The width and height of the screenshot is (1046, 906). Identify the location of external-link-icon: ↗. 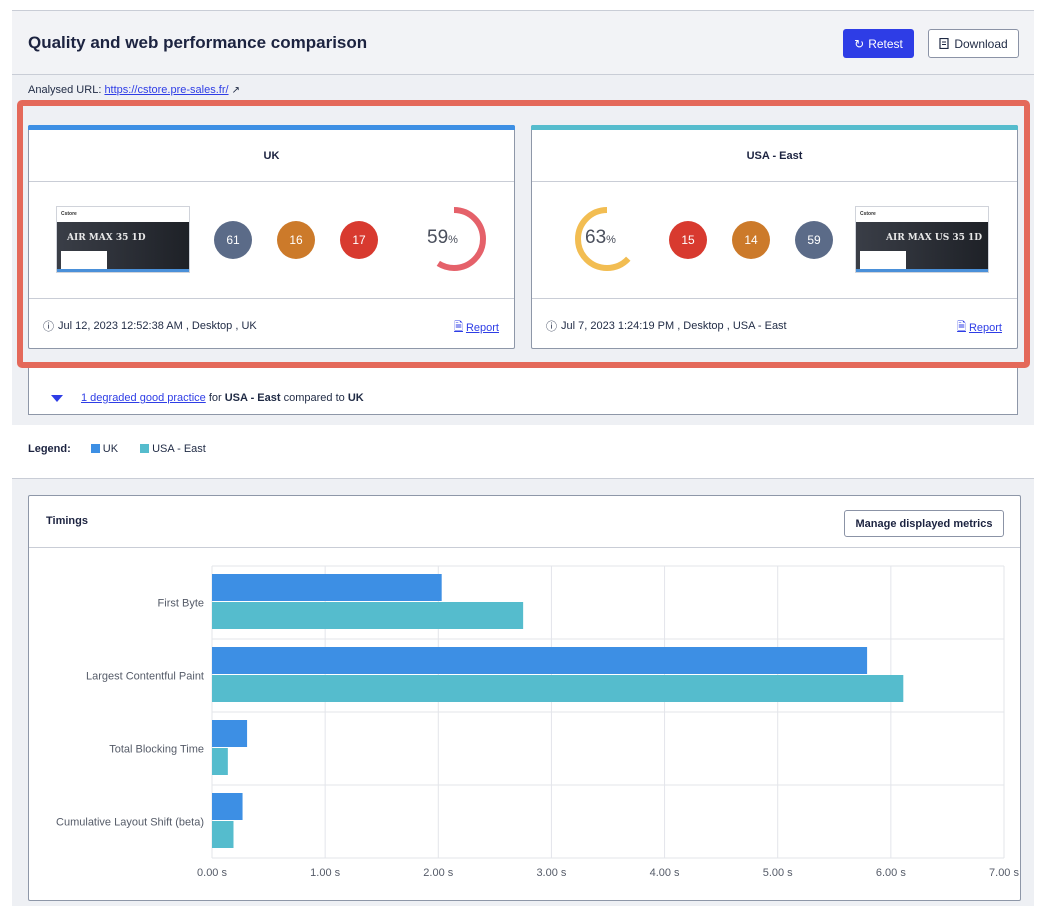
(235, 90).